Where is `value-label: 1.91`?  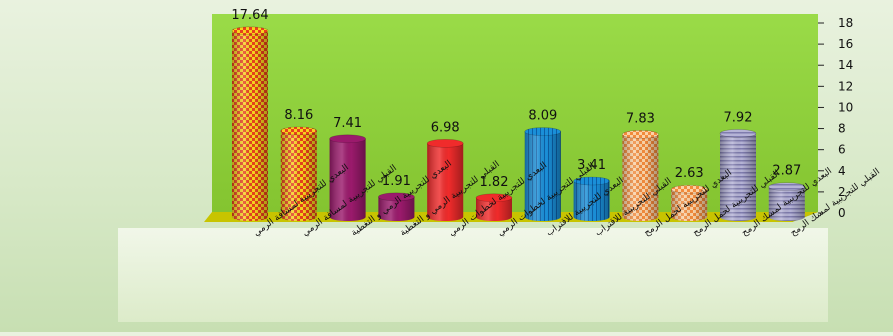 value-label: 1.91 is located at coordinates (396, 181).